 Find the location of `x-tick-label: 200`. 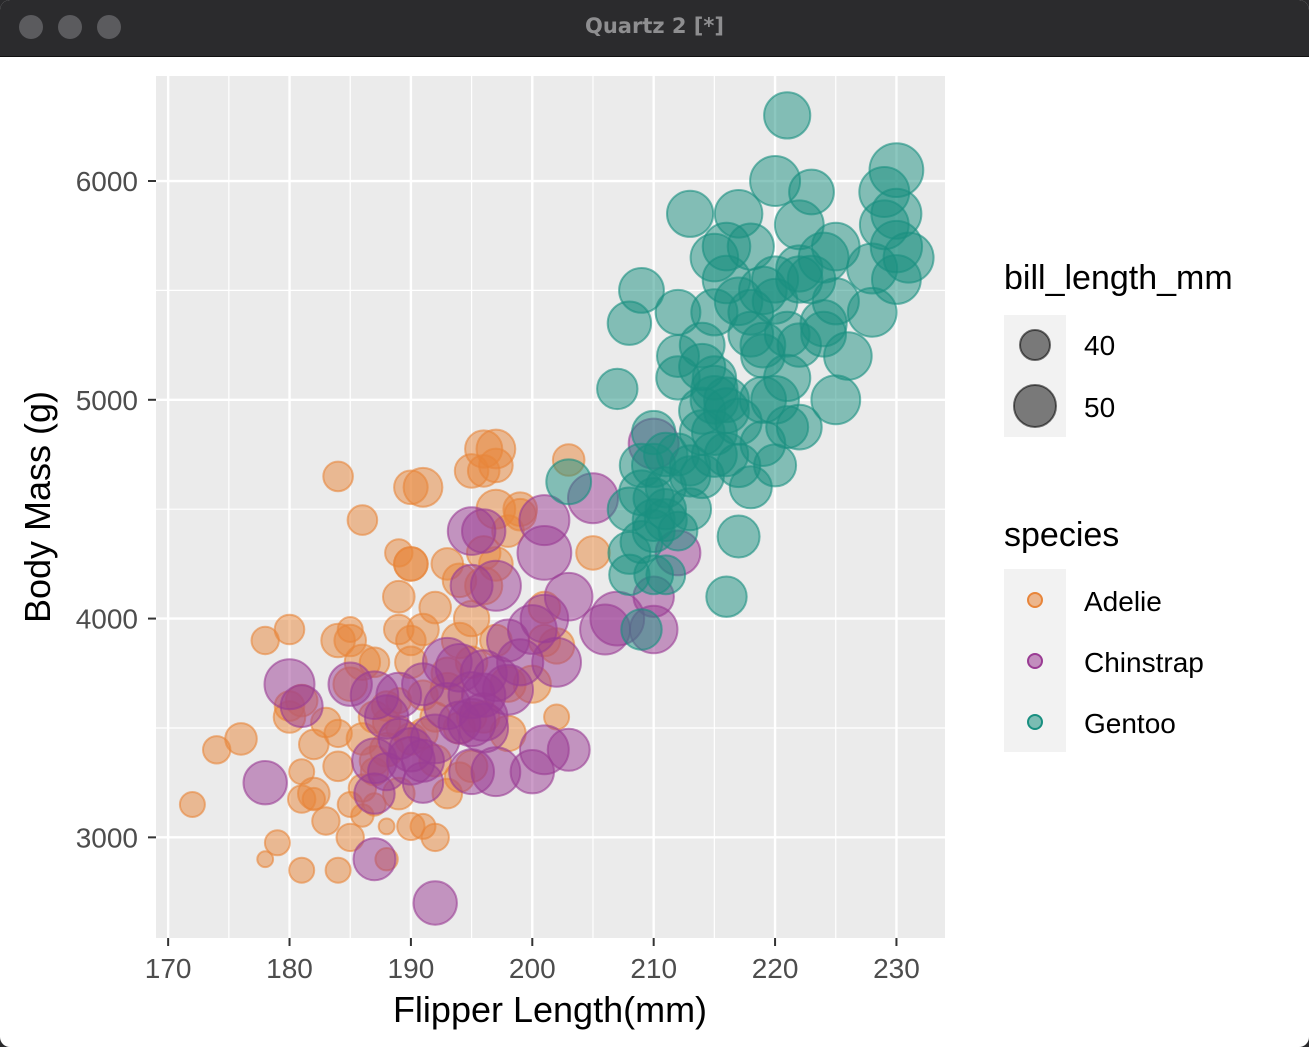

x-tick-label: 200 is located at coordinates (532, 968).